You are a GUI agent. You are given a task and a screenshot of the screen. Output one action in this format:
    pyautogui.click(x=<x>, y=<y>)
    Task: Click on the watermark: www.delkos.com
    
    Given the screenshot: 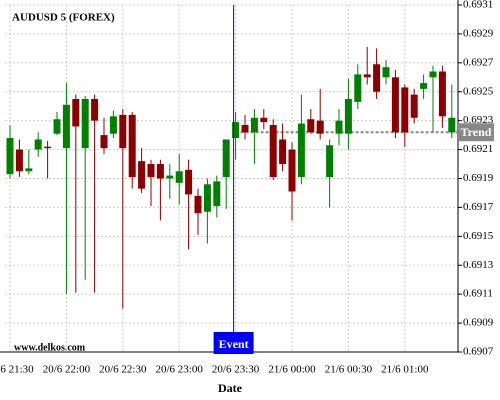 What is the action you would take?
    pyautogui.click(x=50, y=347)
    